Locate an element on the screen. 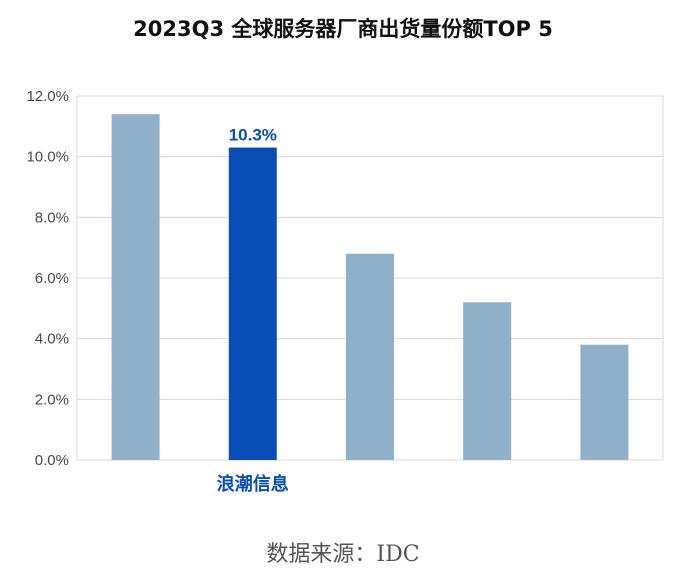 The width and height of the screenshot is (687, 574). y-tick-label: 12.0% is located at coordinates (47, 96).